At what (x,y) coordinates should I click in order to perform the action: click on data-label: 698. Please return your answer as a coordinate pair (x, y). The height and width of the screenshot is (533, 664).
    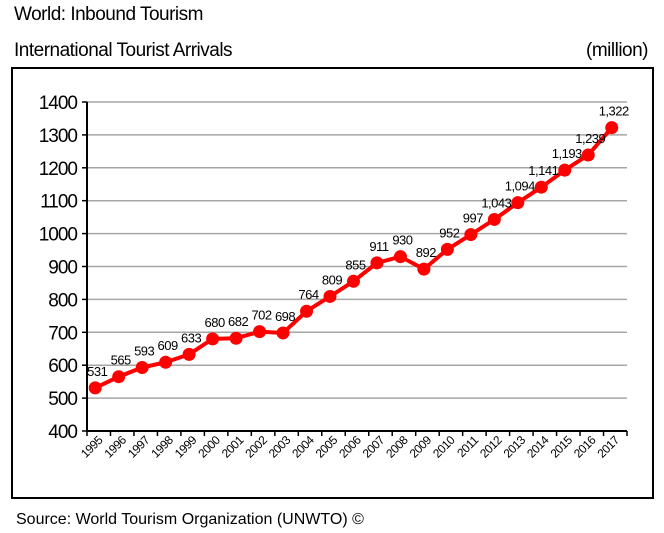
    Looking at the image, I should click on (285, 316).